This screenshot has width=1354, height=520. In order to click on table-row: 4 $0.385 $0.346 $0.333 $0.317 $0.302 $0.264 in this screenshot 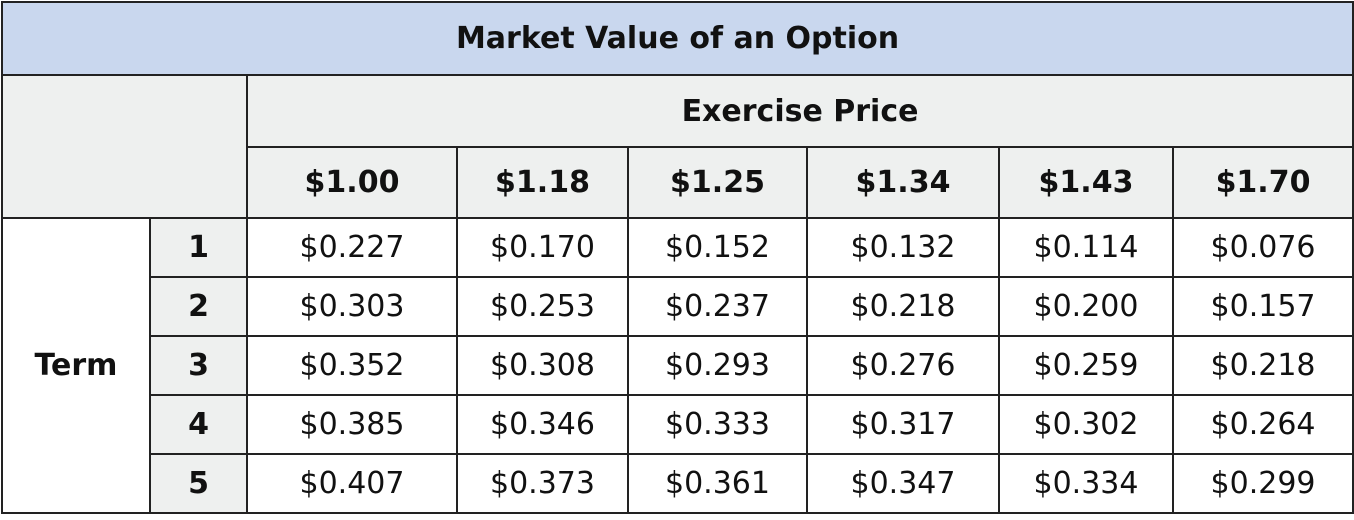, I will do `click(678, 424)`.